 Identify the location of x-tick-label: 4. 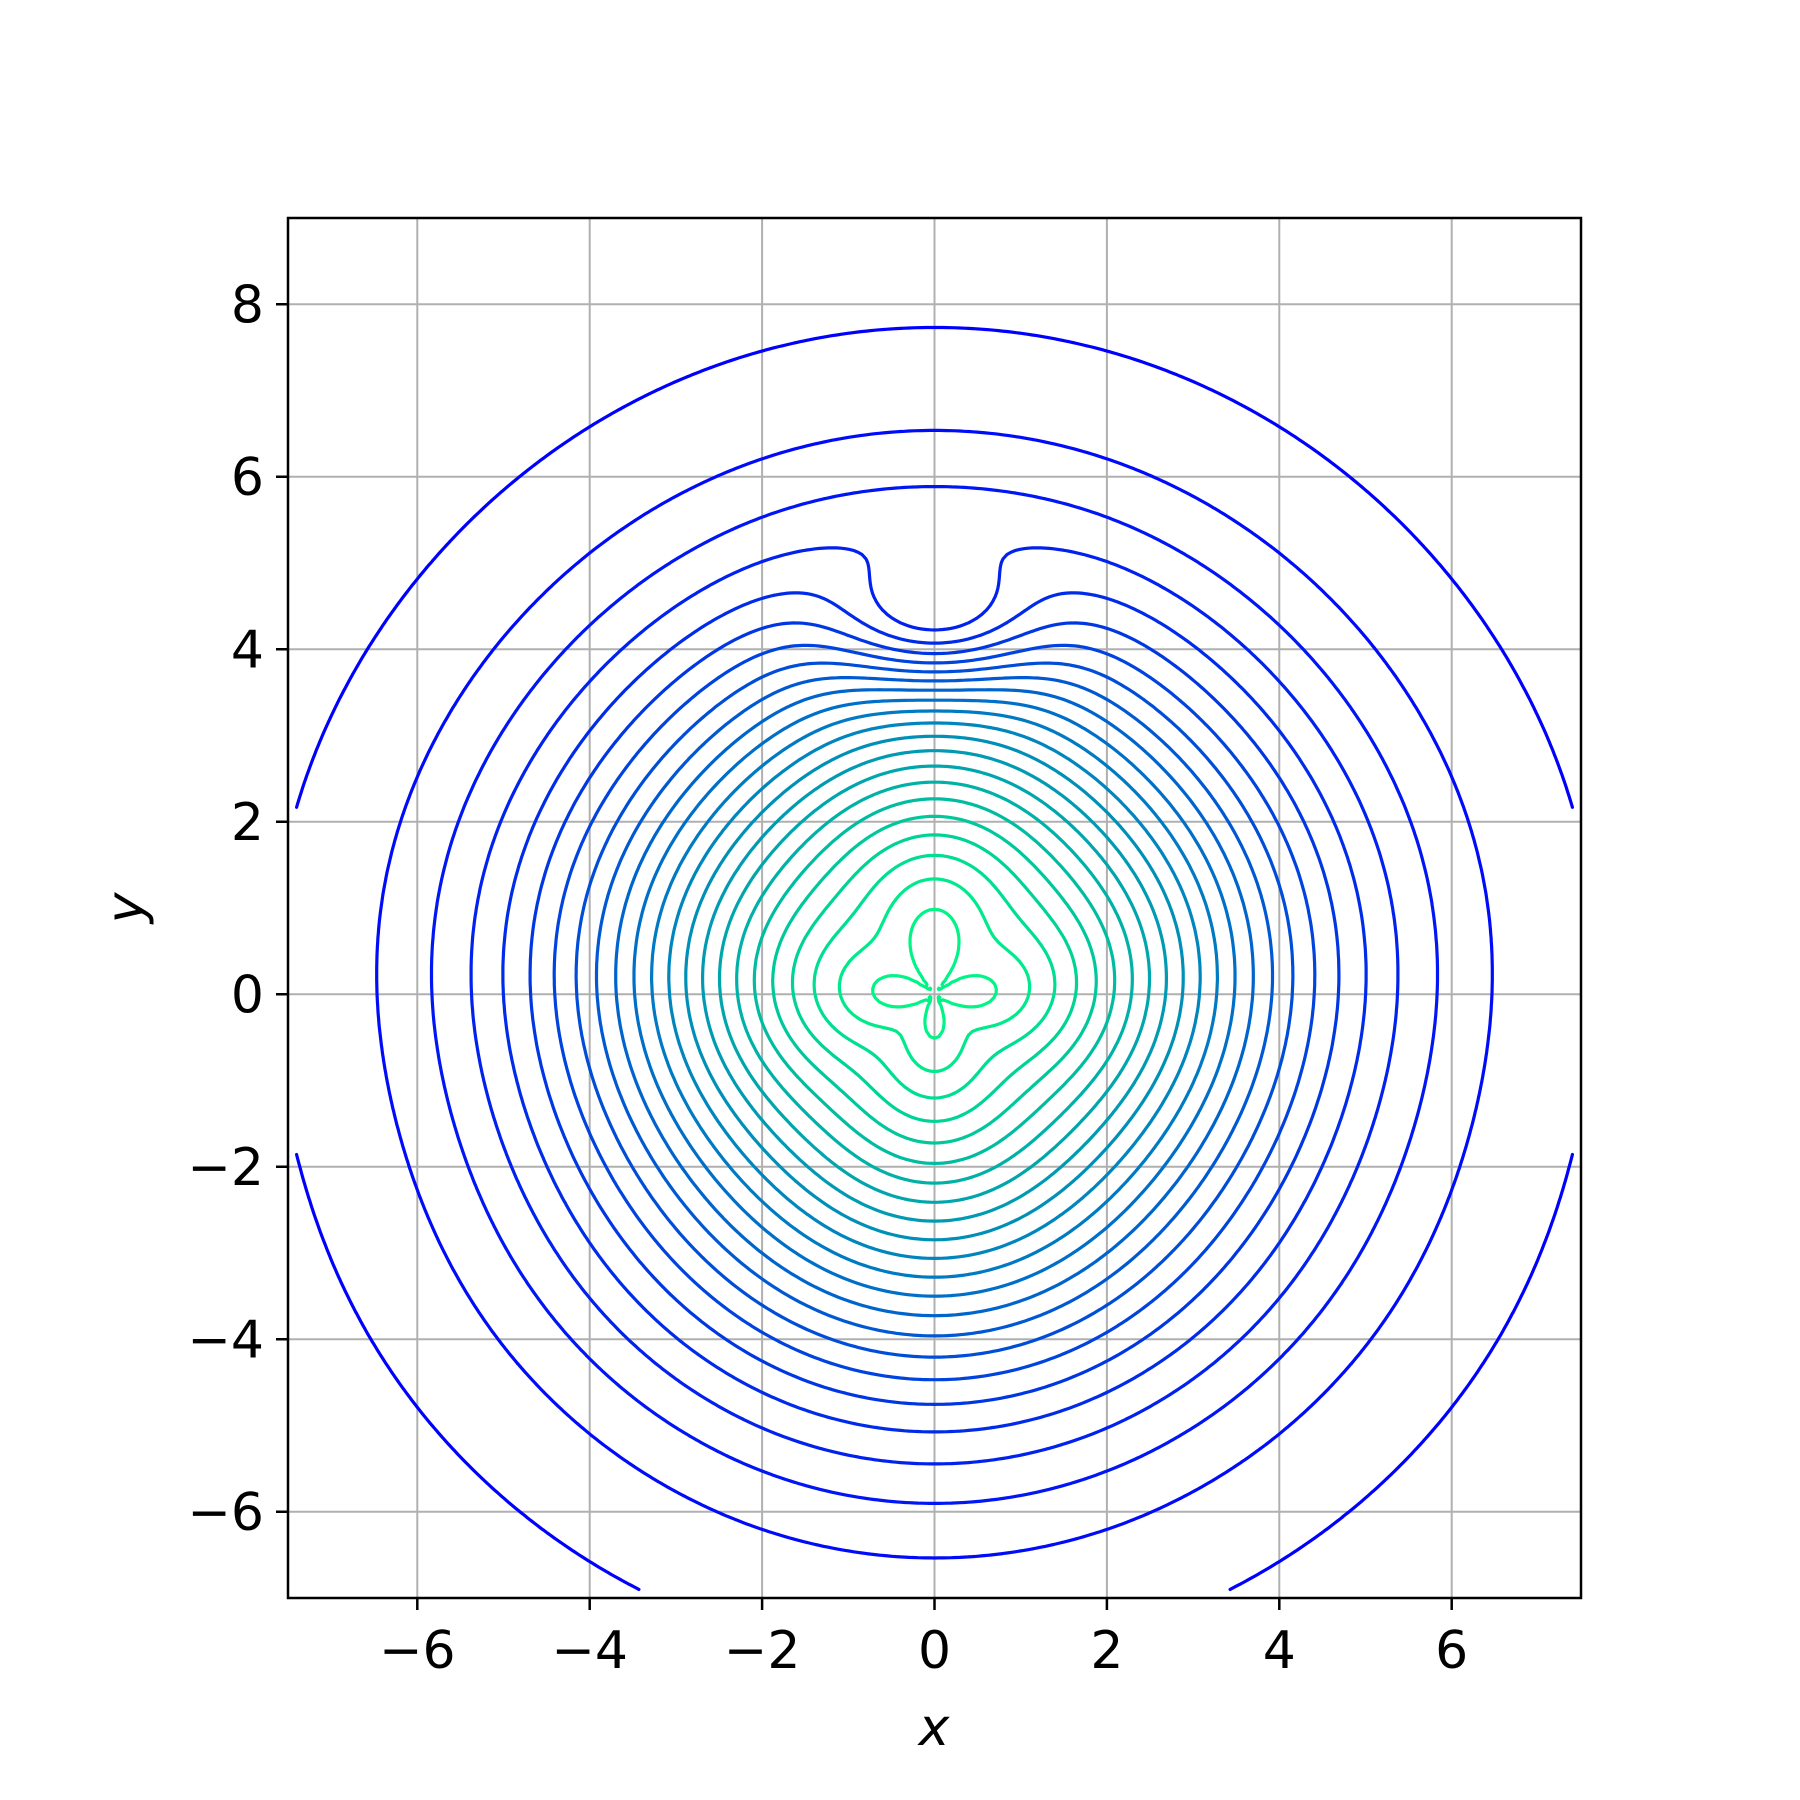
(1279, 1651).